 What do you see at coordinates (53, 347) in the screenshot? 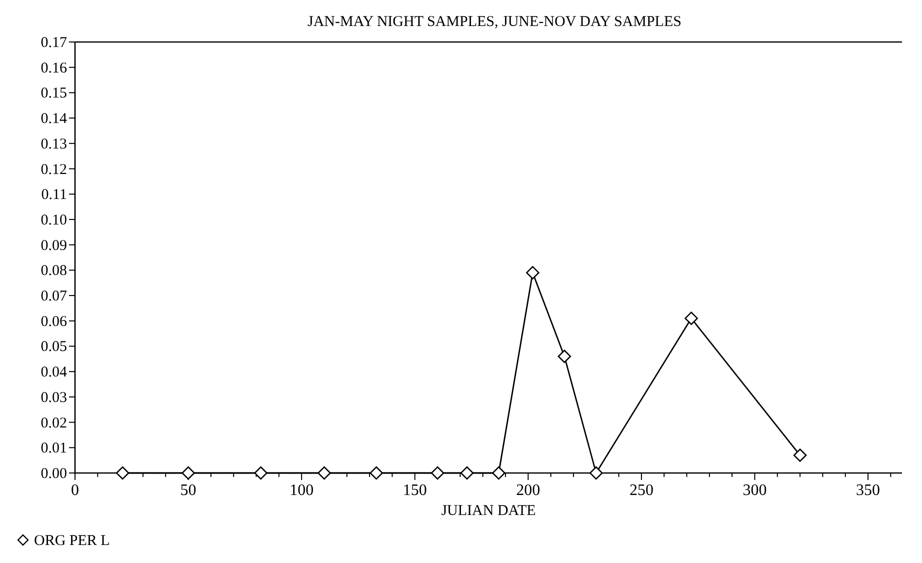
I see `y-tick-label: 0.05` at bounding box center [53, 347].